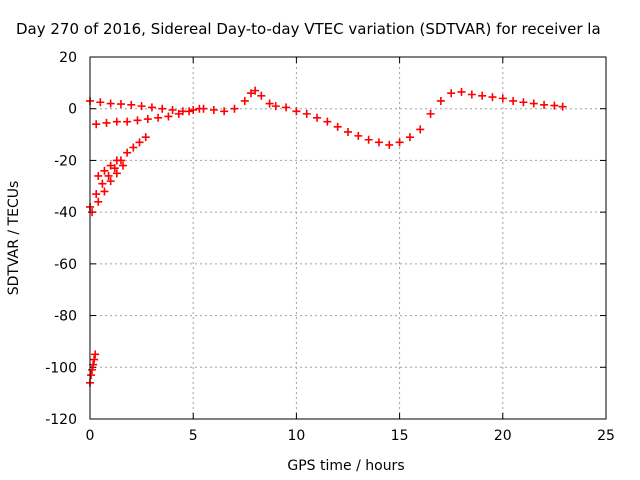 The width and height of the screenshot is (640, 480). I want to click on y-tick-label: 0, so click(72, 110).